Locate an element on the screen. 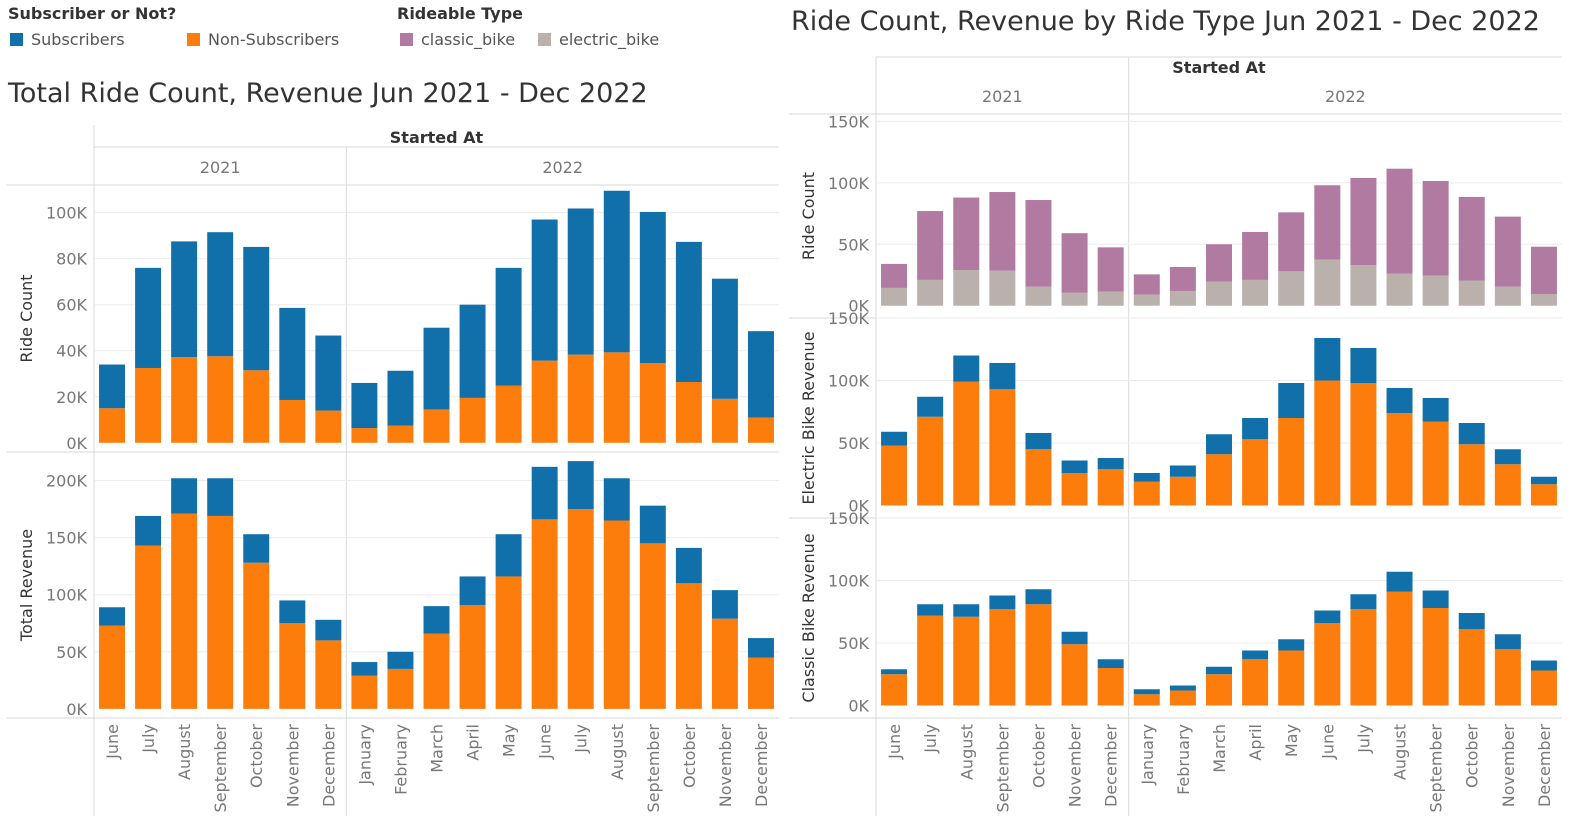 Image resolution: width=1592 pixels, height=835 pixels. legend-item-classic-bike: classic_bike is located at coordinates (457, 39).